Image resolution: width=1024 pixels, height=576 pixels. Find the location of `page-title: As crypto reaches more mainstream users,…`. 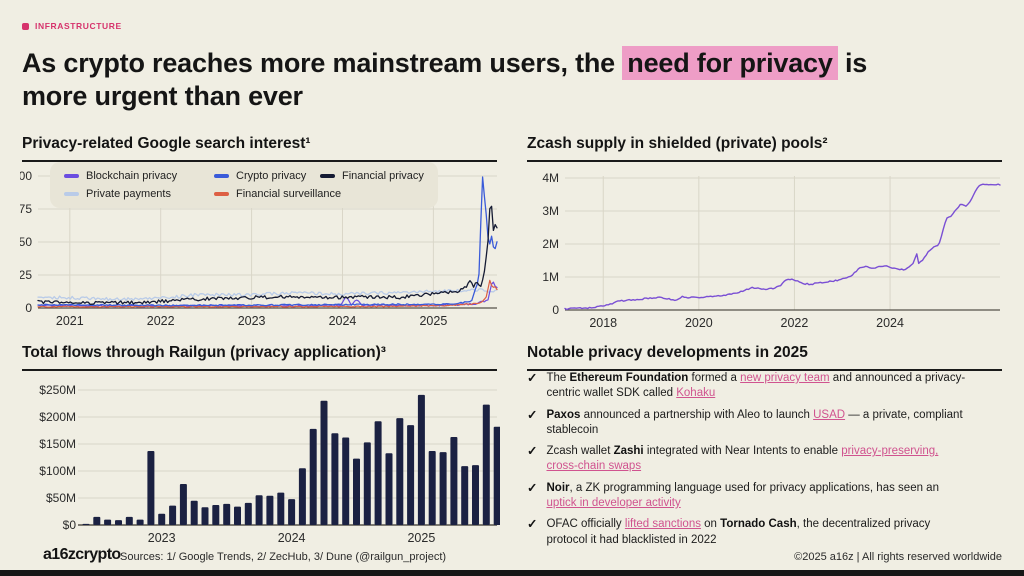

page-title: As crypto reaches more mainstream users,… is located at coordinates (512, 79).